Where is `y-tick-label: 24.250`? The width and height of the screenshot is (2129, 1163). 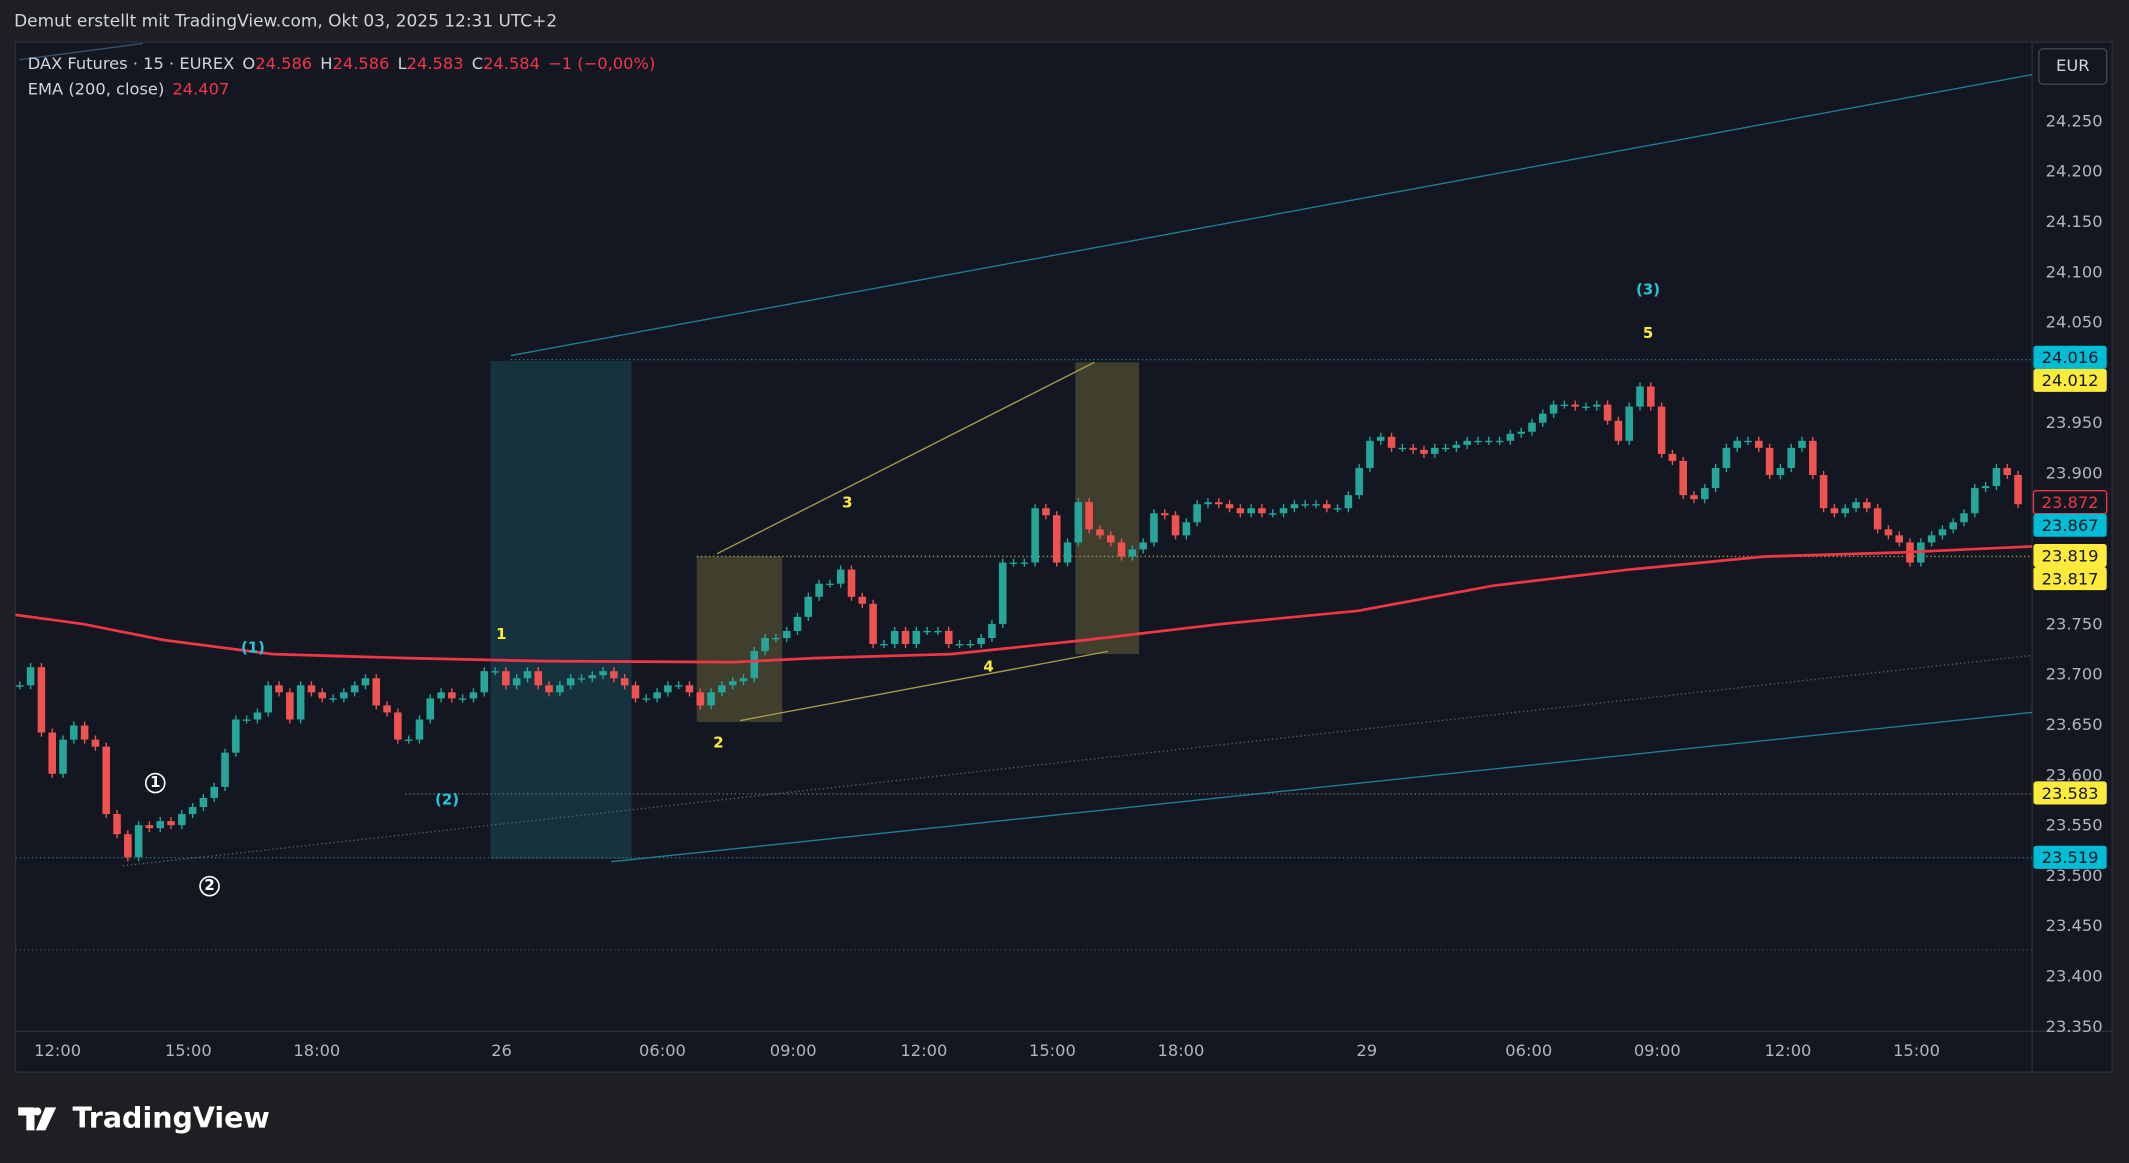 y-tick-label: 24.250 is located at coordinates (2074, 120).